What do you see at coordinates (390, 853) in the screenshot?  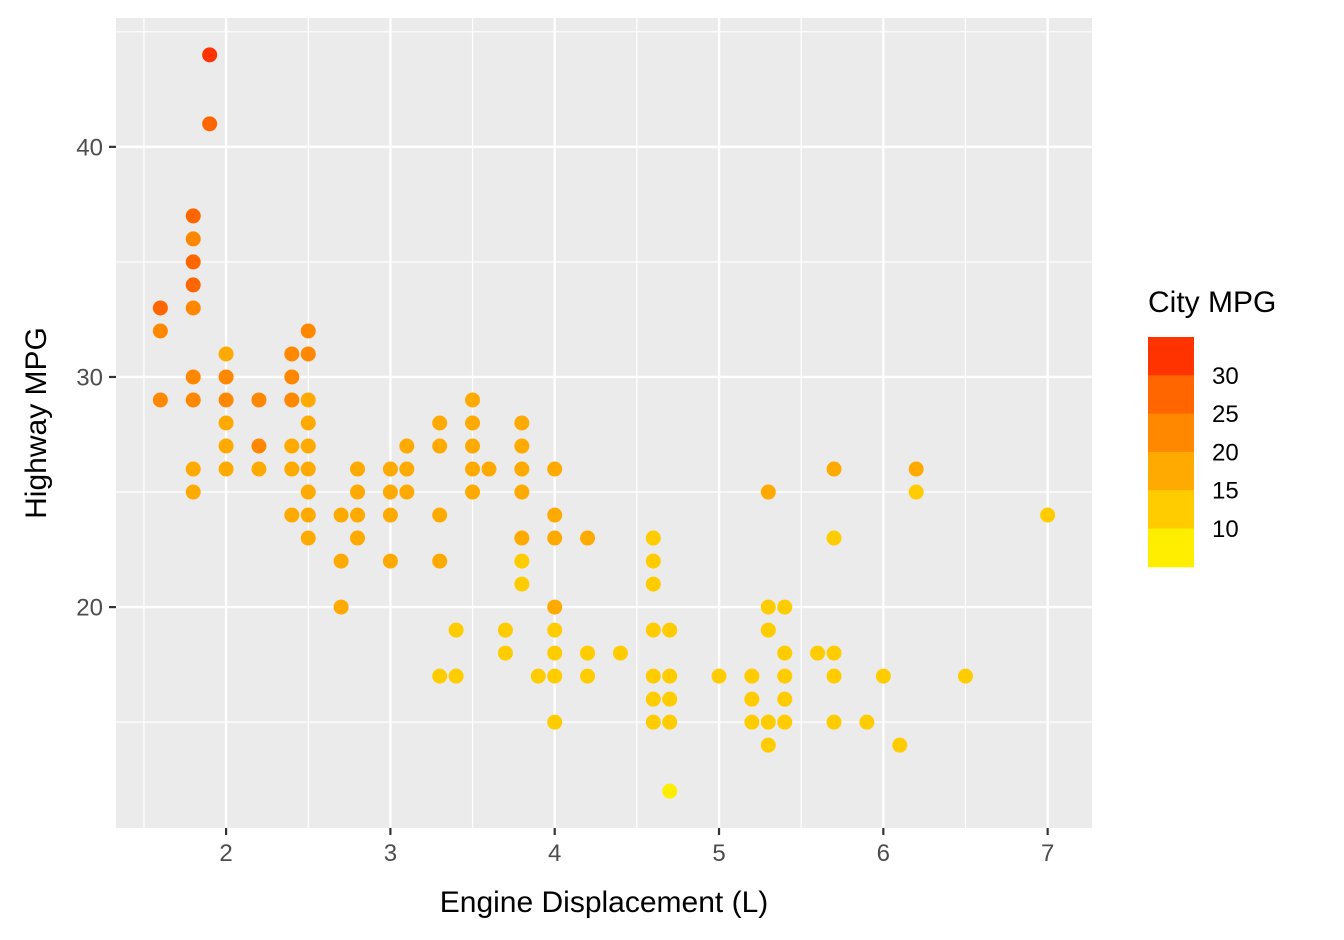 I see `x-tick-label: 3` at bounding box center [390, 853].